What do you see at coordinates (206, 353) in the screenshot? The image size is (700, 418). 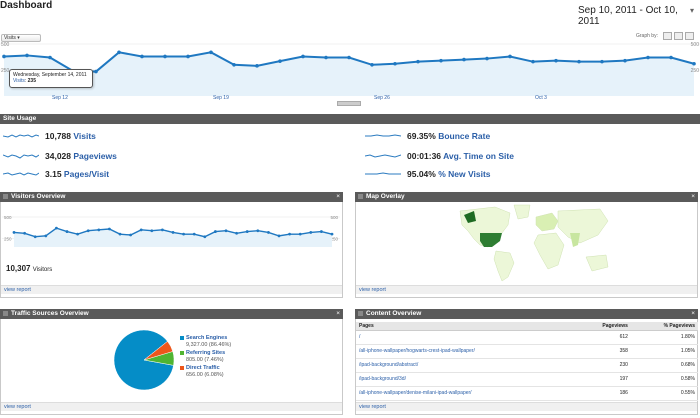 I see `legend-name: Referring Sites` at bounding box center [206, 353].